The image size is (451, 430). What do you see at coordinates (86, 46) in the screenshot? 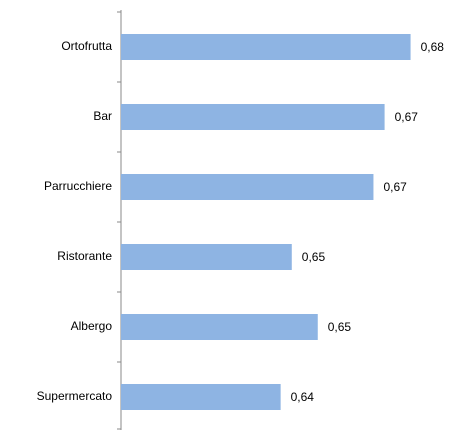
I see `category-label: Ortofrutta` at bounding box center [86, 46].